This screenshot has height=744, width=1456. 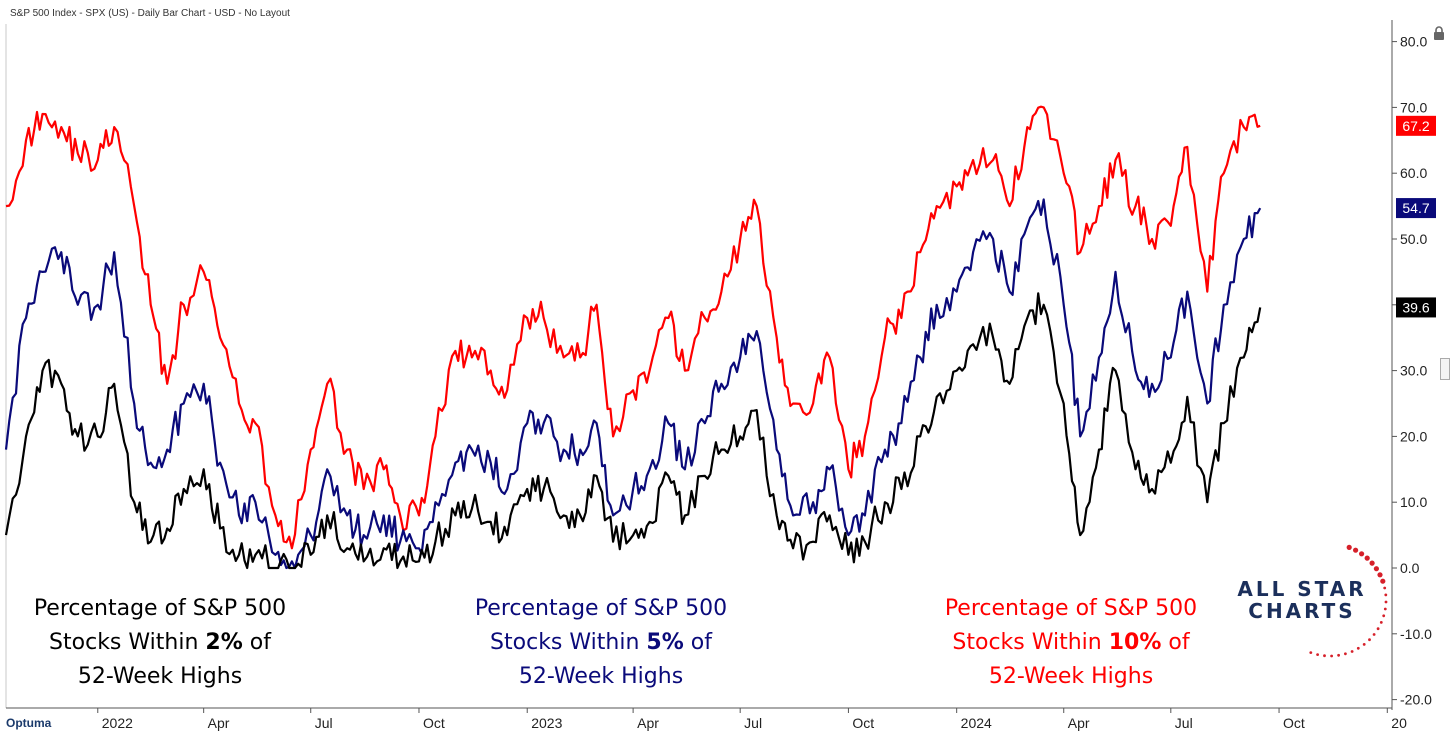 I want to click on x-tick-label: 2023, so click(x=546, y=723).